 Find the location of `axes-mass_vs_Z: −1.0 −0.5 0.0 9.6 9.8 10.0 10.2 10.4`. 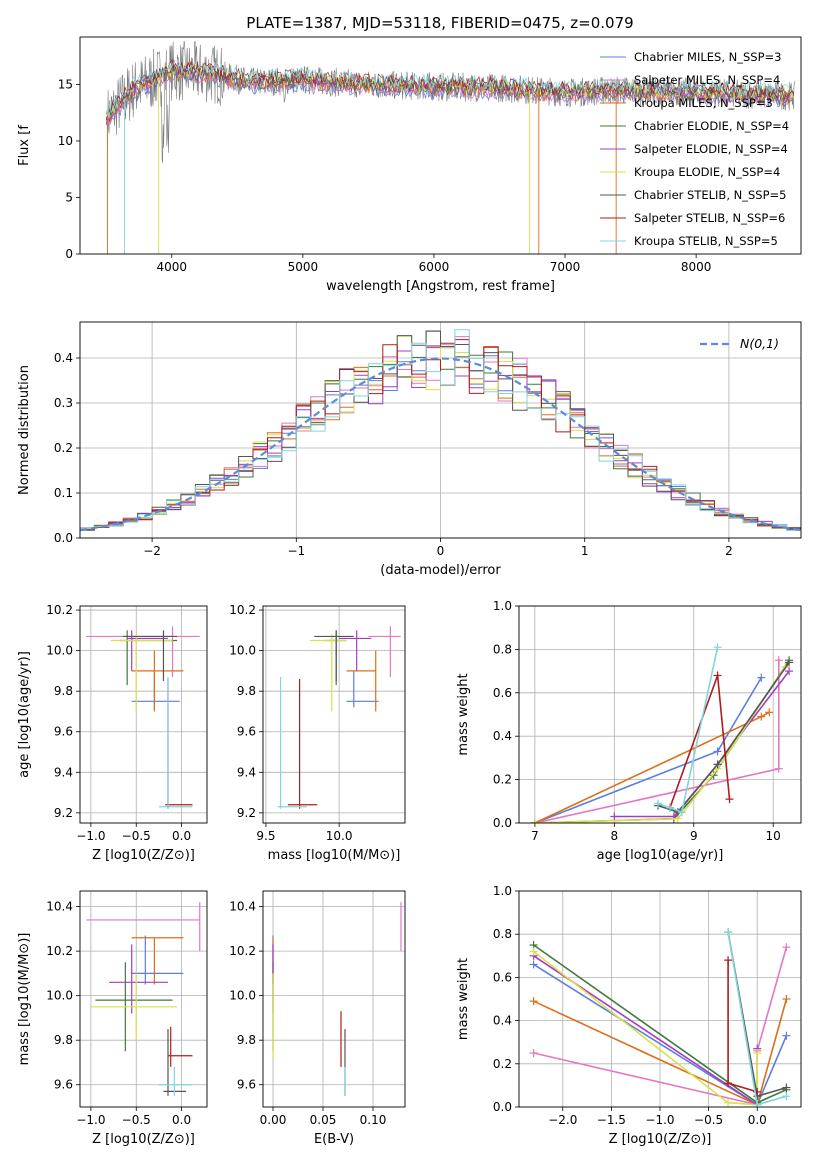

axes-mass_vs_Z: −1.0 −0.5 0.0 9.6 9.8 10.0 10.2 10.4 is located at coordinates (126, 1009).